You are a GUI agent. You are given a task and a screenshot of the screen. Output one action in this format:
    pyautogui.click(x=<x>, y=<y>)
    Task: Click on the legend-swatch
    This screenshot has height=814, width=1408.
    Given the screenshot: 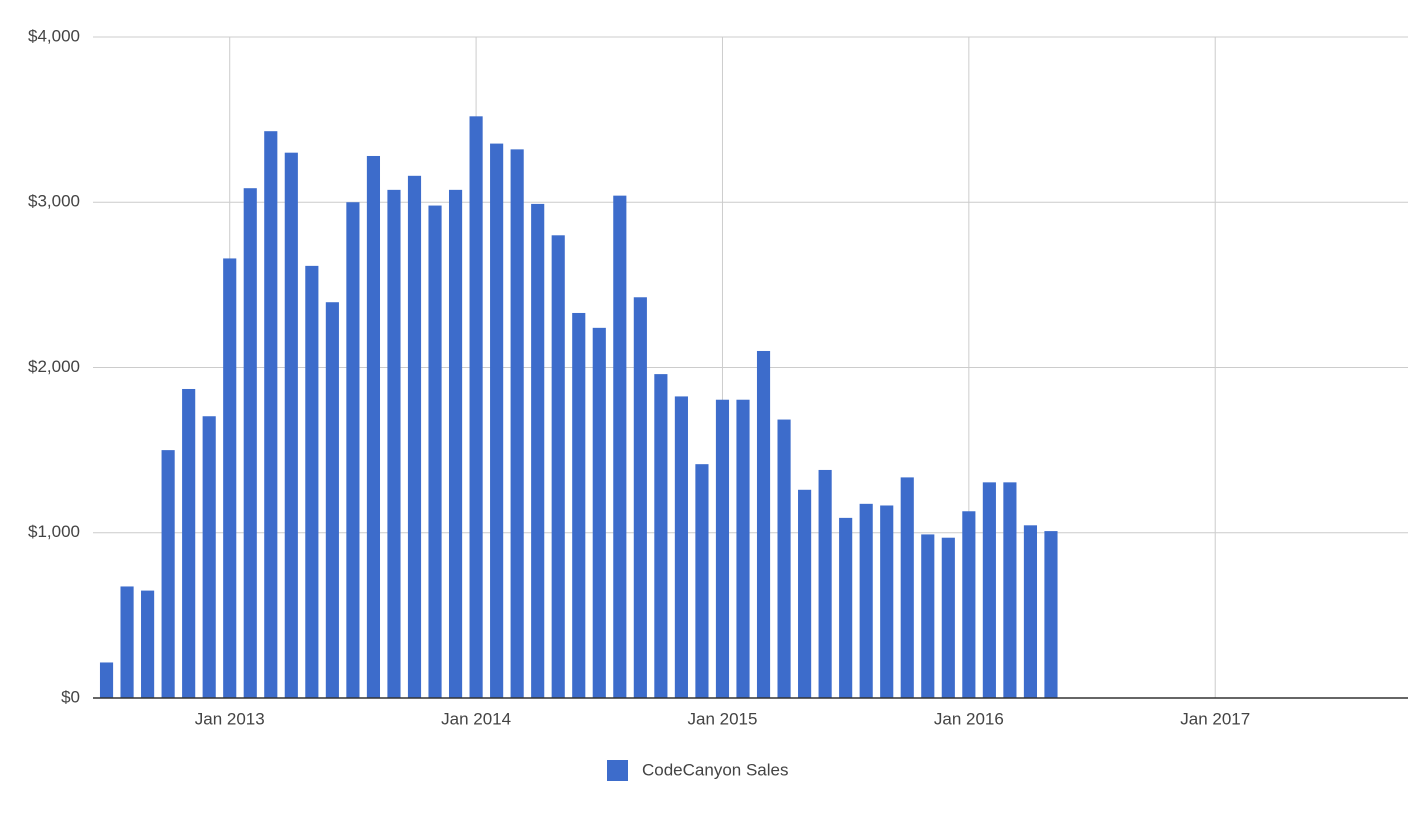 What is the action you would take?
    pyautogui.click(x=617, y=770)
    